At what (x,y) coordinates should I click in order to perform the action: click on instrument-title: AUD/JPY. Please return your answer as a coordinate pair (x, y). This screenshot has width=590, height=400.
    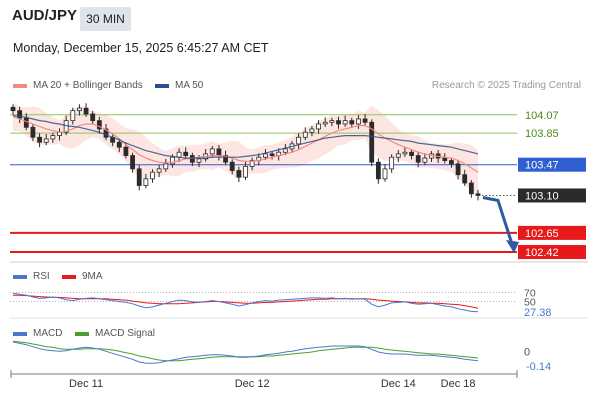
    Looking at the image, I should click on (45, 15).